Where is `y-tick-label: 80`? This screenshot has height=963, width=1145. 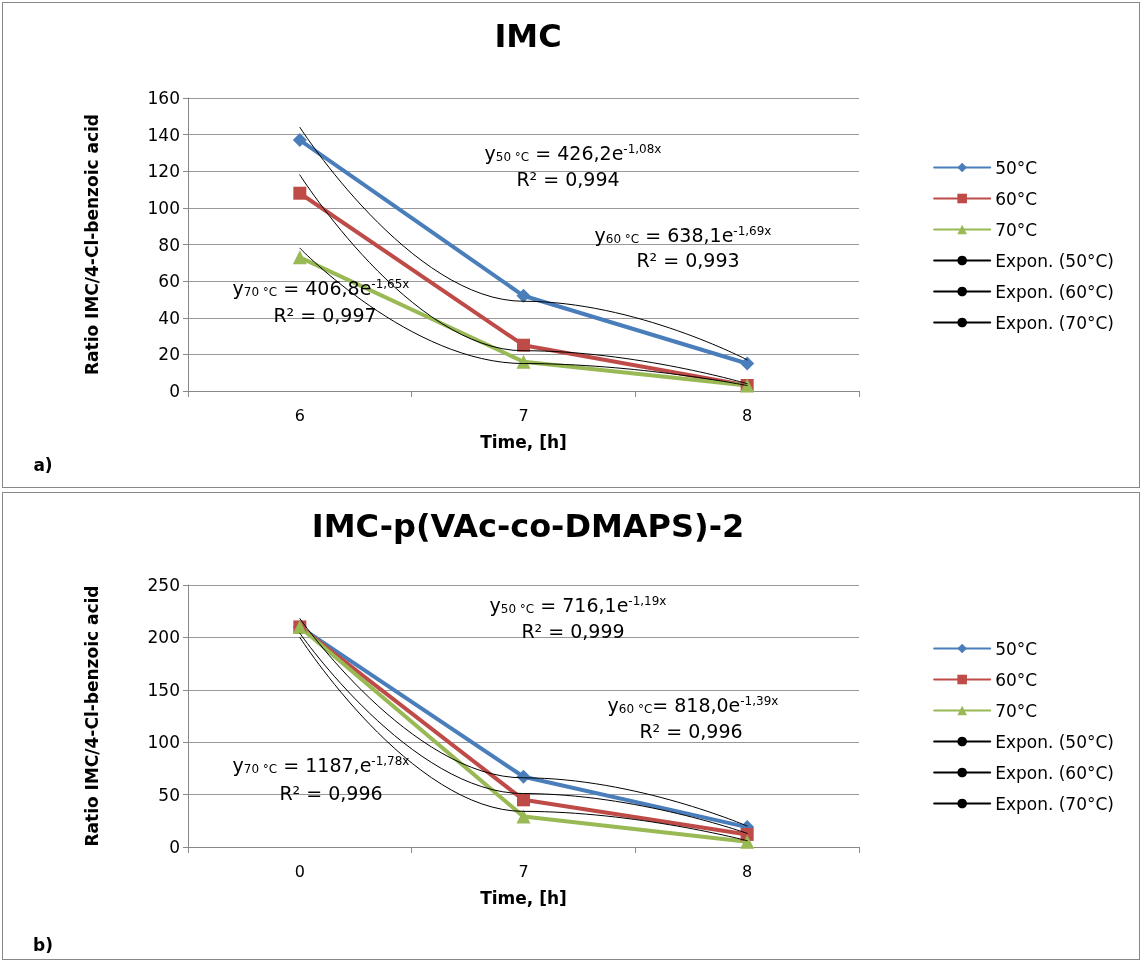 y-tick-label: 80 is located at coordinates (169, 244).